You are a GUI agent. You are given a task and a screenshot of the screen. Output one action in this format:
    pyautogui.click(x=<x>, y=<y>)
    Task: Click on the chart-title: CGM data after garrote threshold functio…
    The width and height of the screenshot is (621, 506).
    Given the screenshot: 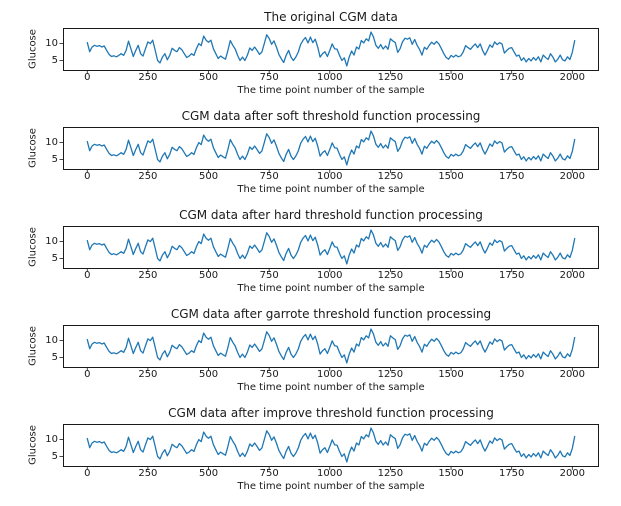 What is the action you would take?
    pyautogui.click(x=331, y=314)
    